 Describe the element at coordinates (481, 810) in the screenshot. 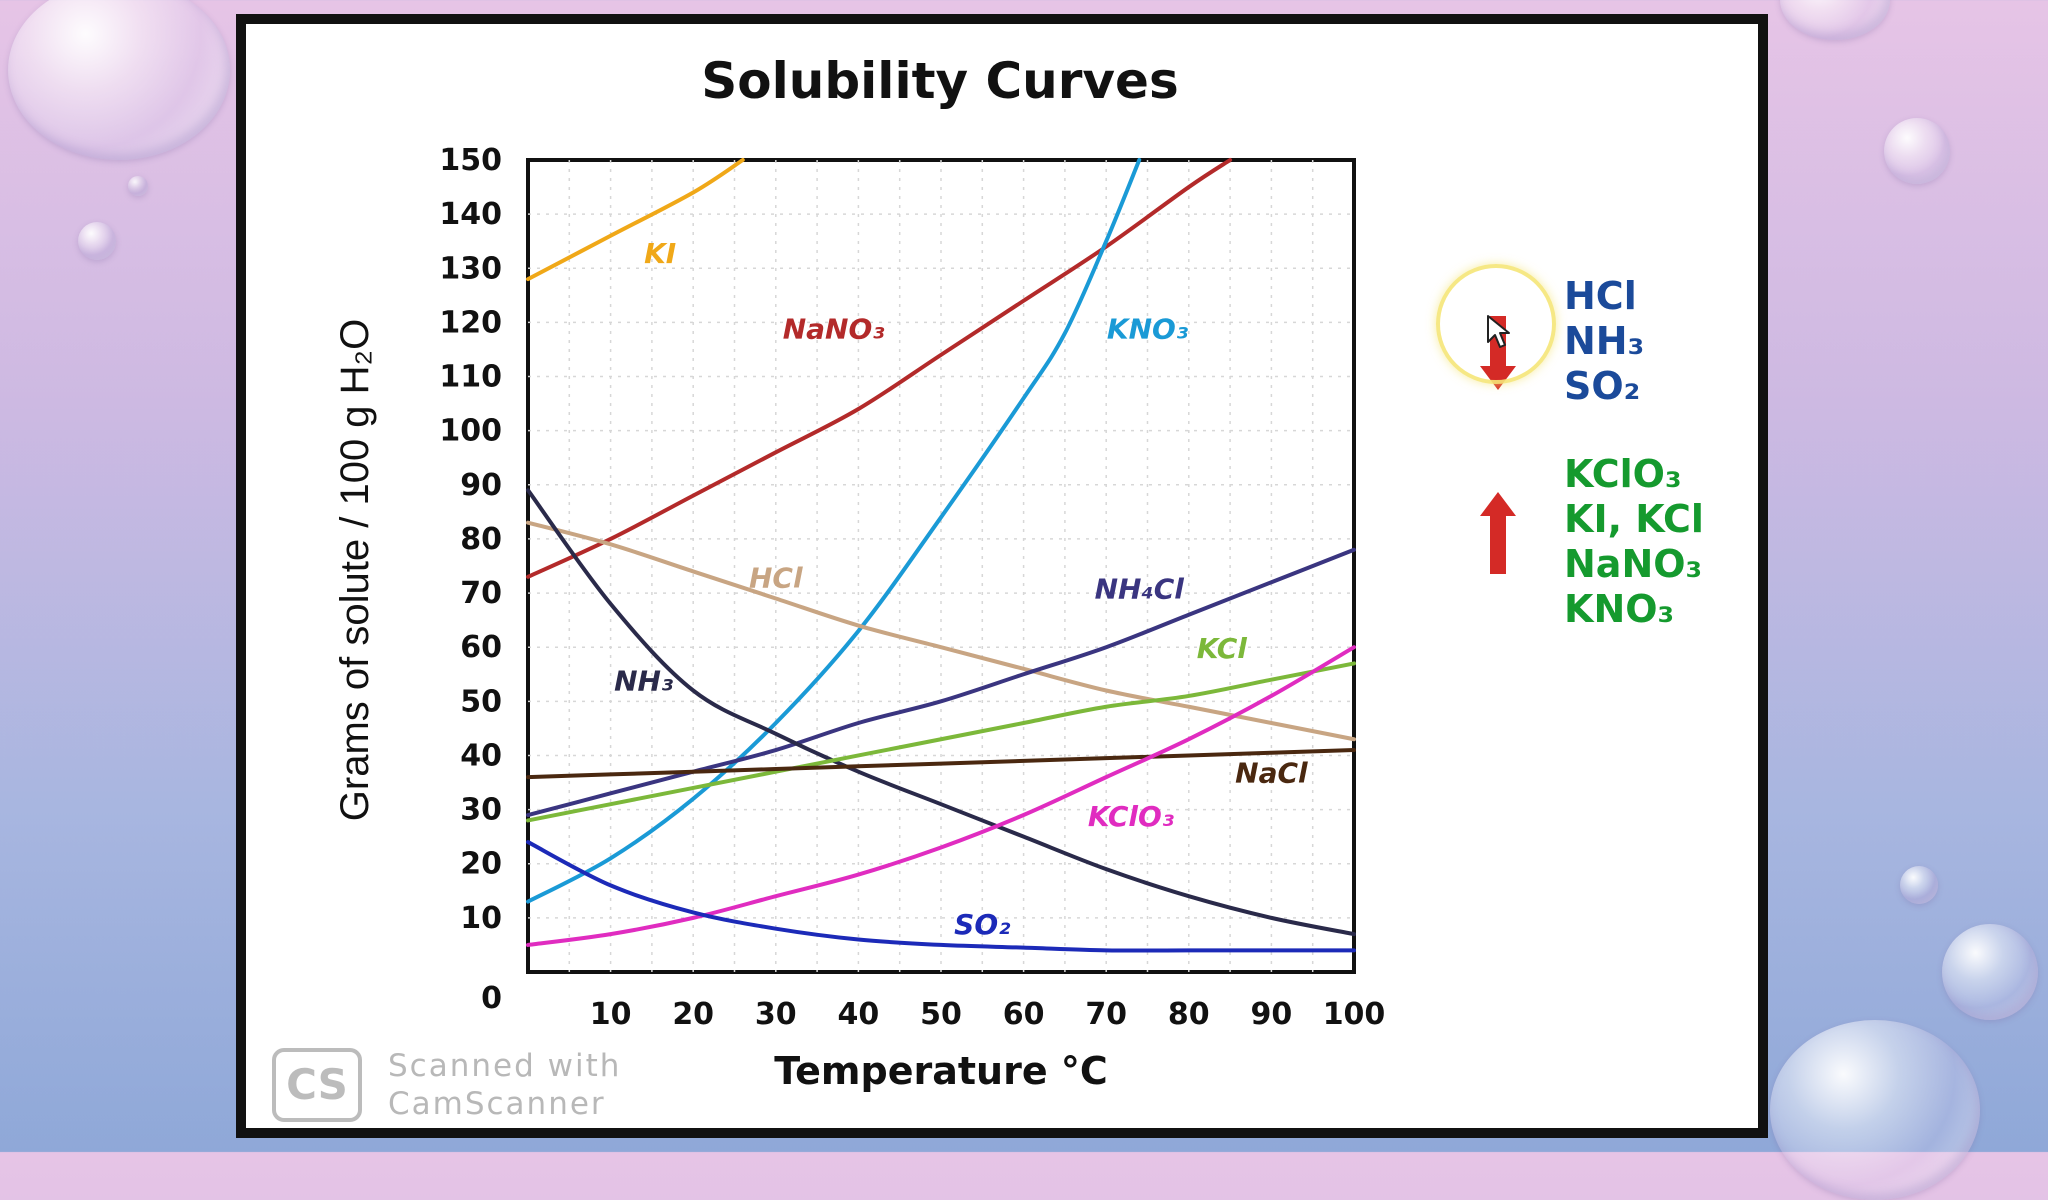

I see `y-tick-label: 30` at that location.